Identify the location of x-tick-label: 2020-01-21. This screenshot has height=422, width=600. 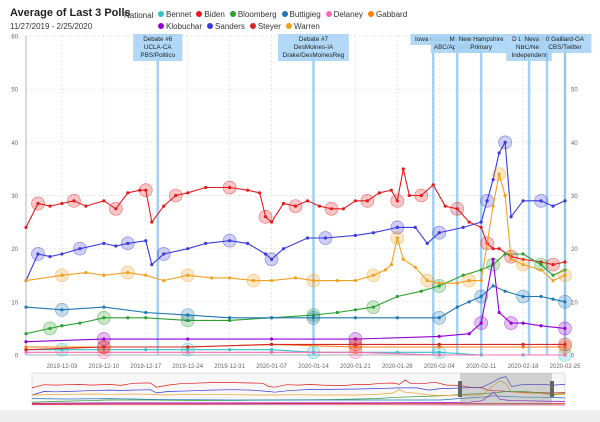
(355, 367).